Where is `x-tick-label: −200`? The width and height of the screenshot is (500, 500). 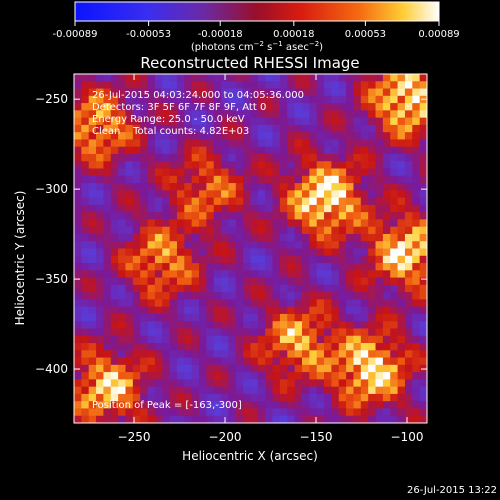
x-tick-label: −200 is located at coordinates (225, 437).